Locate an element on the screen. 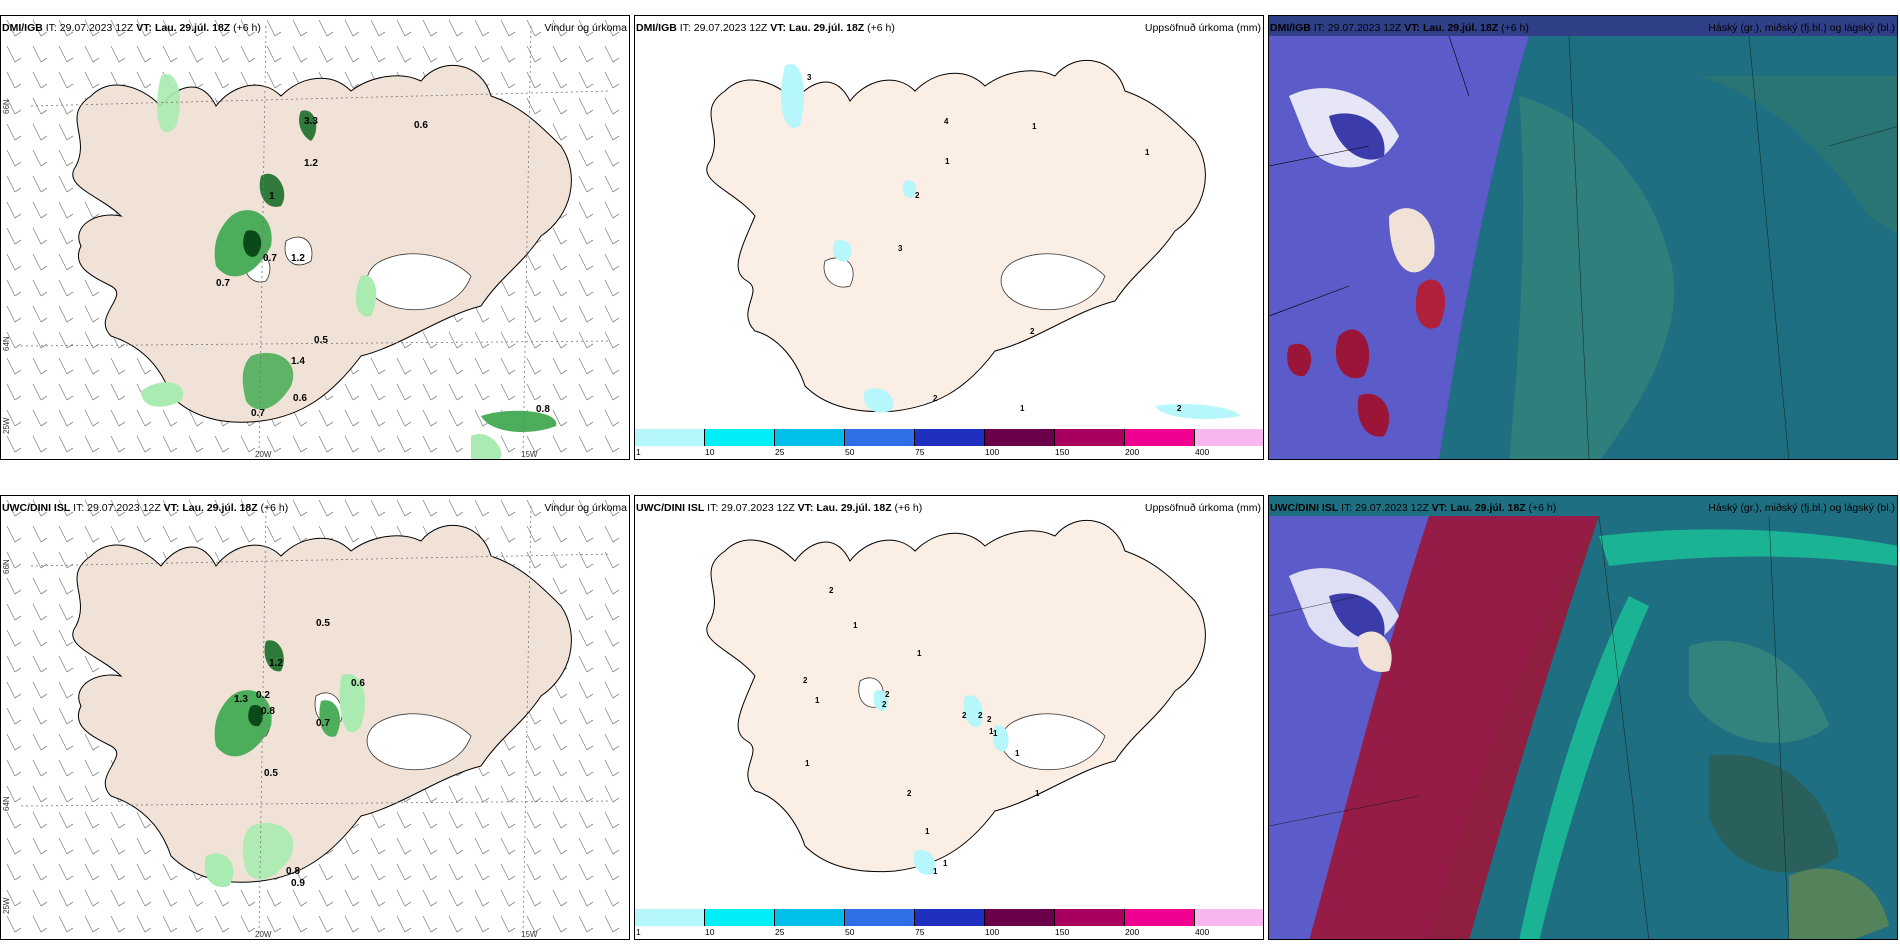  precip-value: 0.2 is located at coordinates (263, 695).